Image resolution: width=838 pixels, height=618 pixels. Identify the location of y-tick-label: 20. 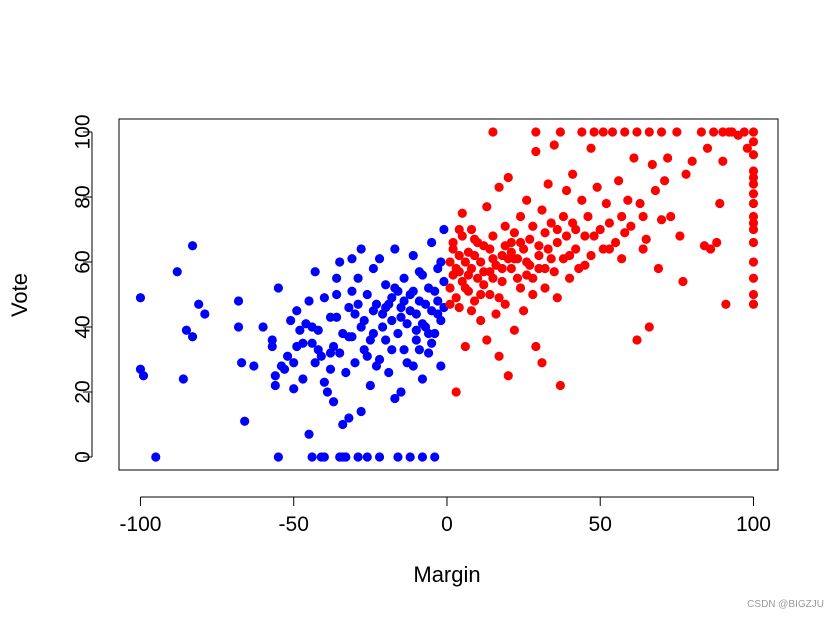
(83, 391).